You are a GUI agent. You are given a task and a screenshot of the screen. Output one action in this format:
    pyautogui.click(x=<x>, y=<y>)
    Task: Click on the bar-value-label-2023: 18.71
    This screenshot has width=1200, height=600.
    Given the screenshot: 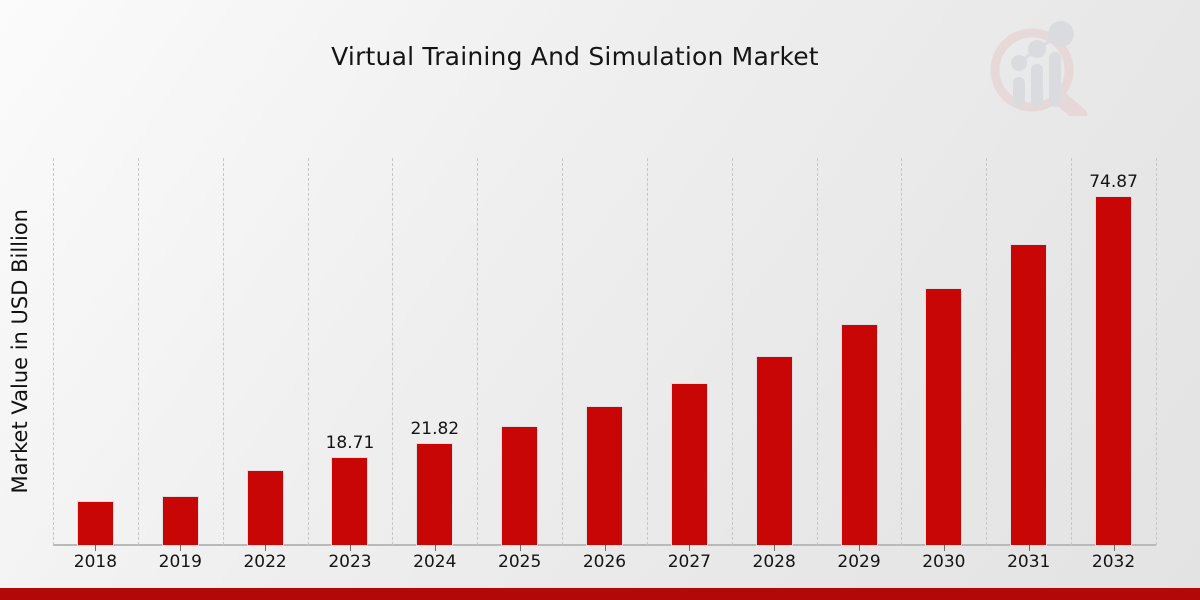 What is the action you would take?
    pyautogui.click(x=350, y=443)
    